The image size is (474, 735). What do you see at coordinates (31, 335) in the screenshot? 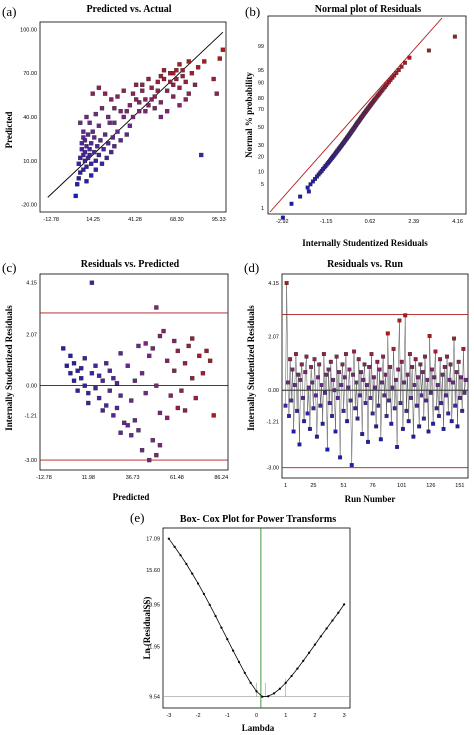
I see `chart-c-ytick: 2.07` at bounding box center [31, 335].